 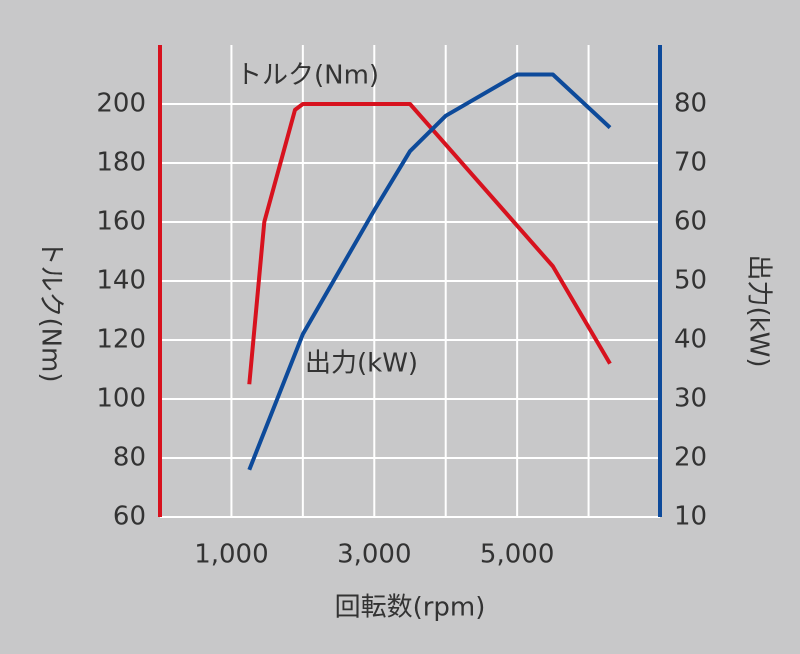 I want to click on y2-tick-label: 10, so click(x=690, y=517).